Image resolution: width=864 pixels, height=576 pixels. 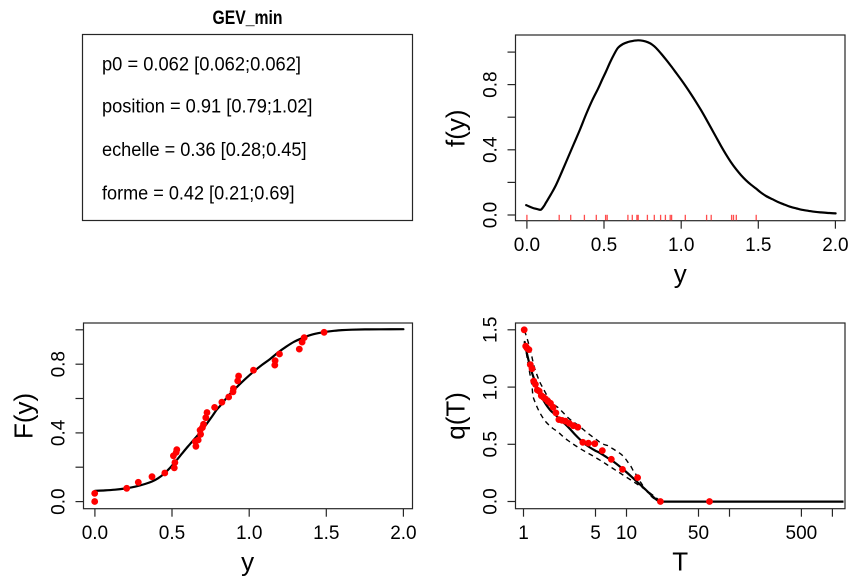 What do you see at coordinates (523, 533) in the screenshot?
I see `svg-text: 1` at bounding box center [523, 533].